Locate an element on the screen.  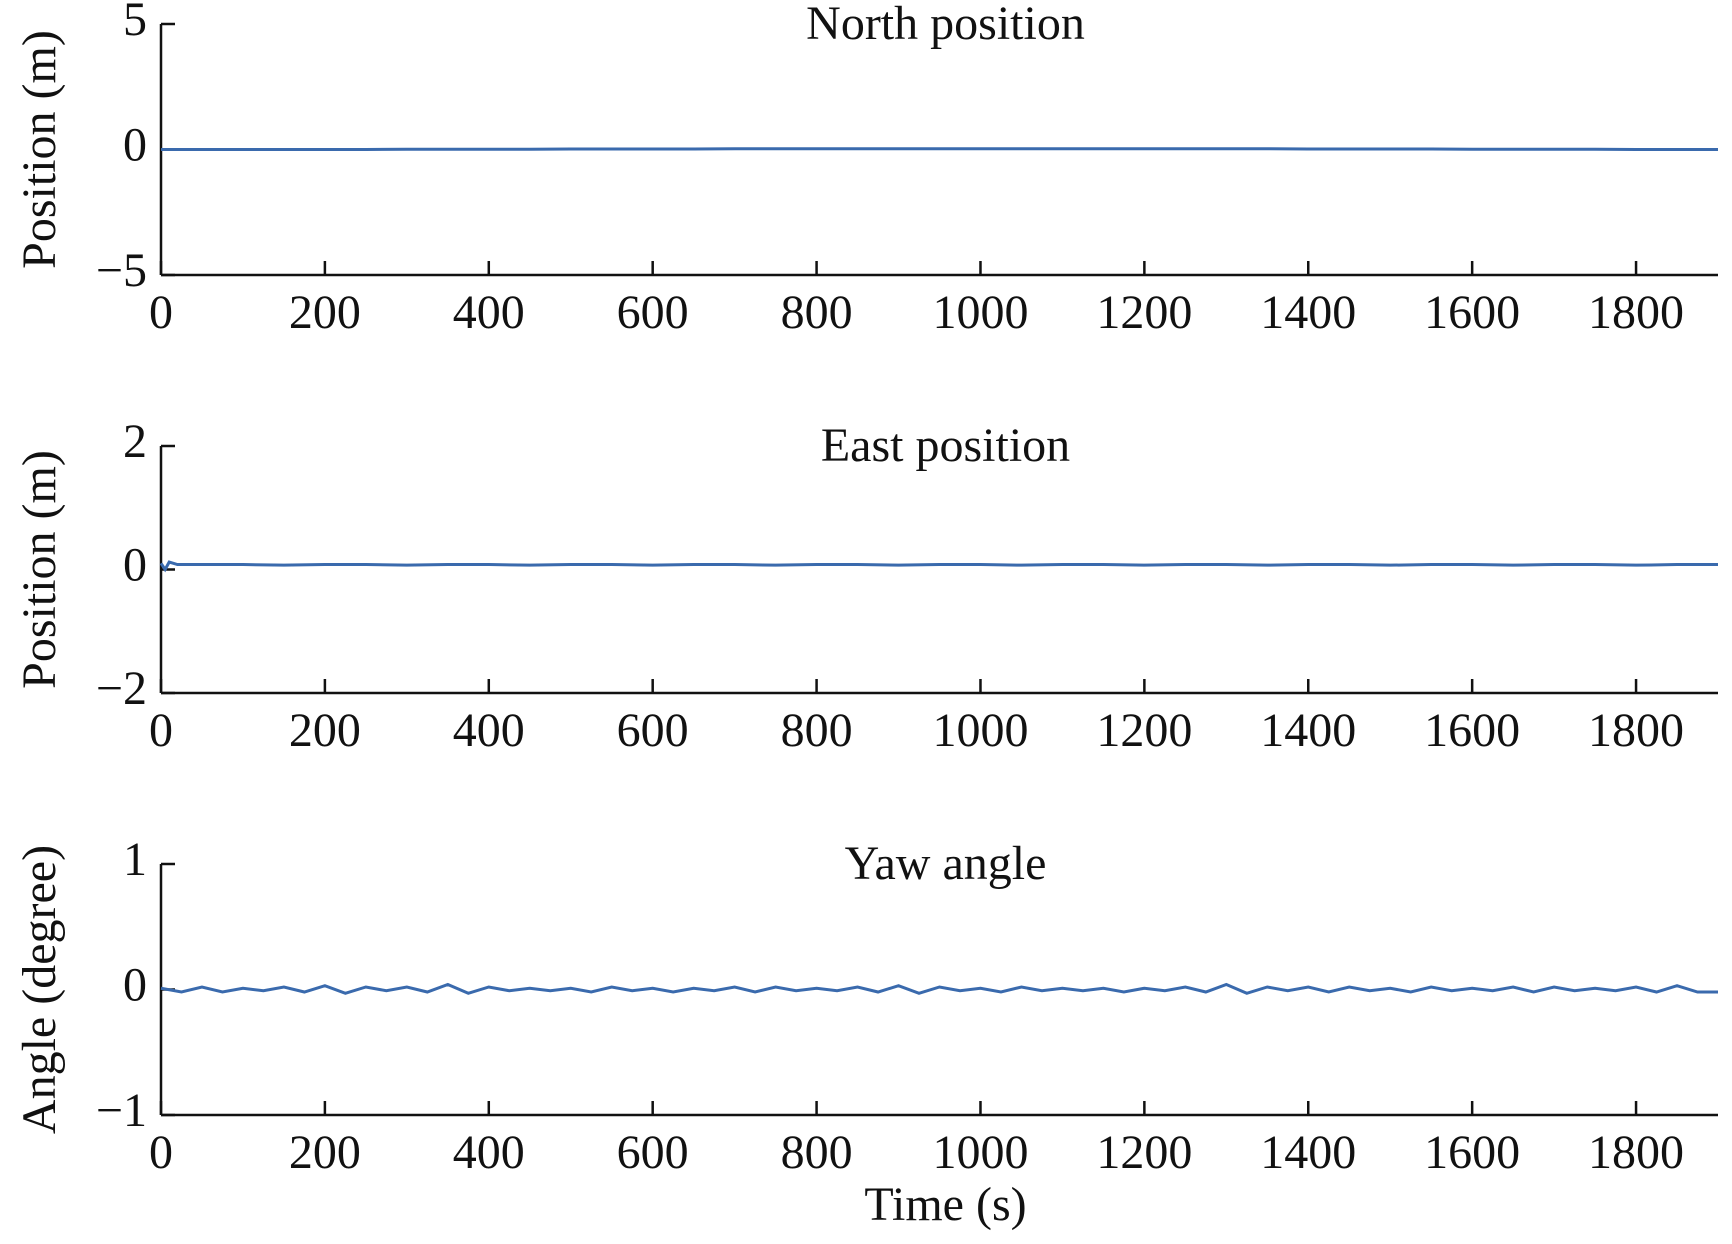
y-tick-label: 1 is located at coordinates (135, 859).